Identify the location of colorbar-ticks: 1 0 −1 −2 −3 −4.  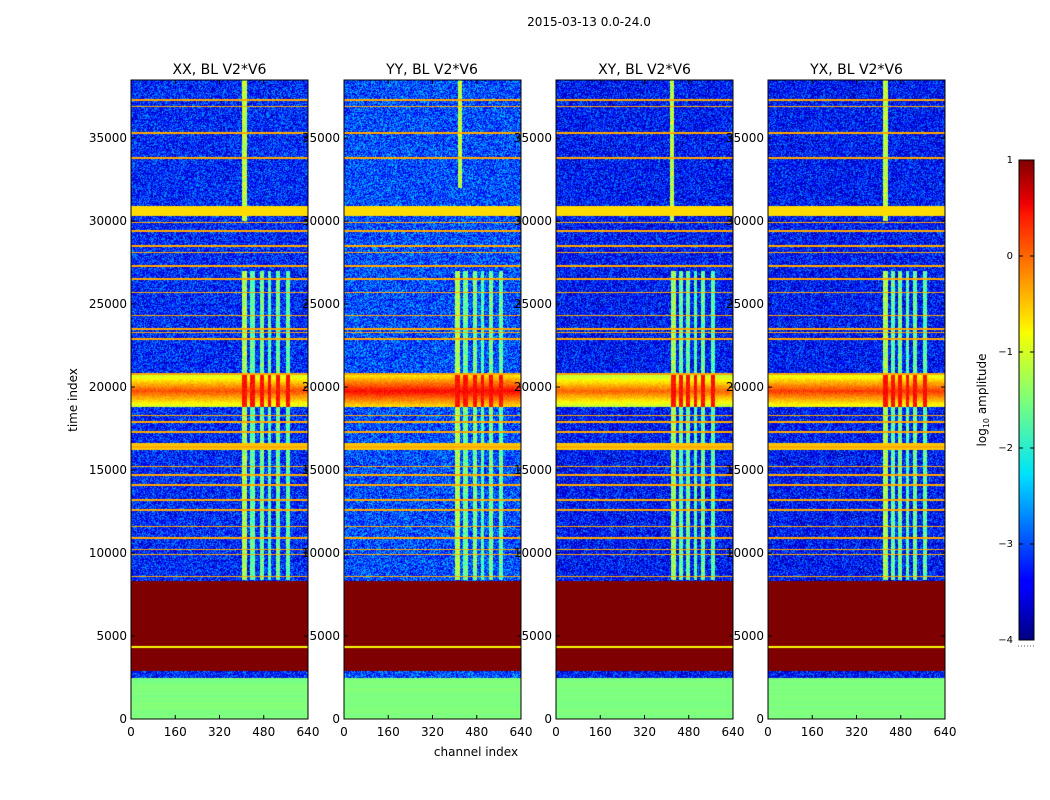
(1016, 400).